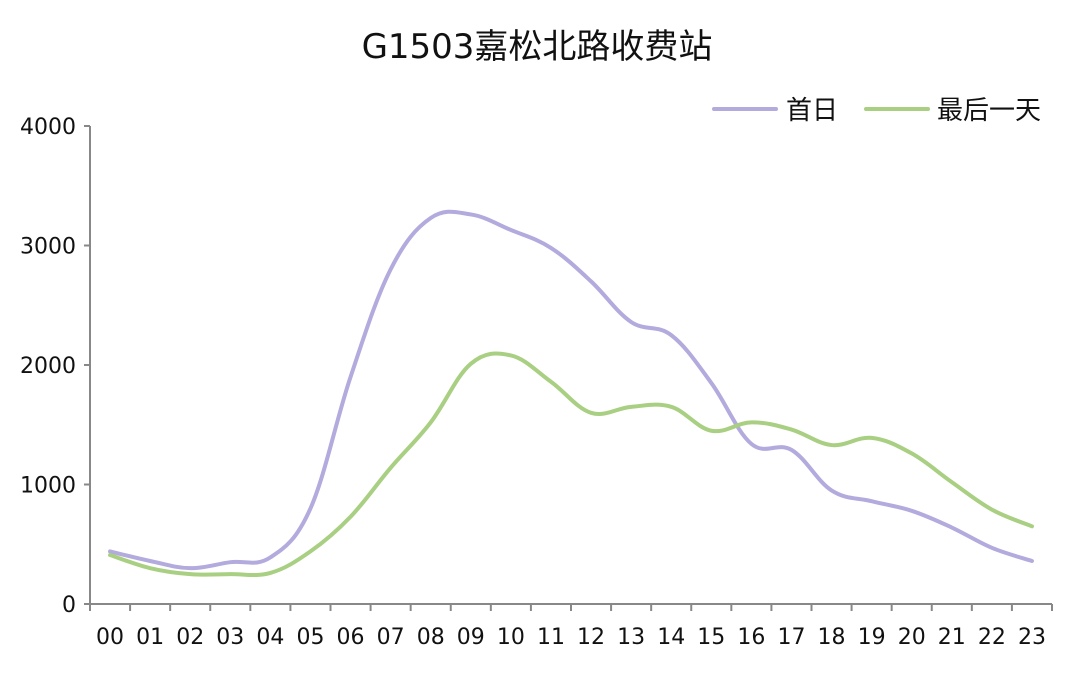 The width and height of the screenshot is (1080, 685). Describe the element at coordinates (48, 247) in the screenshot. I see `y-tick-label: 3000` at that location.